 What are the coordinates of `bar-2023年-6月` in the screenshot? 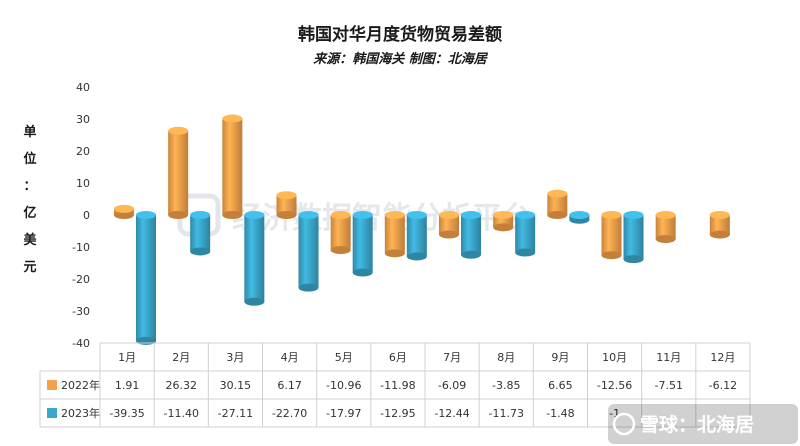 It's located at (416, 236).